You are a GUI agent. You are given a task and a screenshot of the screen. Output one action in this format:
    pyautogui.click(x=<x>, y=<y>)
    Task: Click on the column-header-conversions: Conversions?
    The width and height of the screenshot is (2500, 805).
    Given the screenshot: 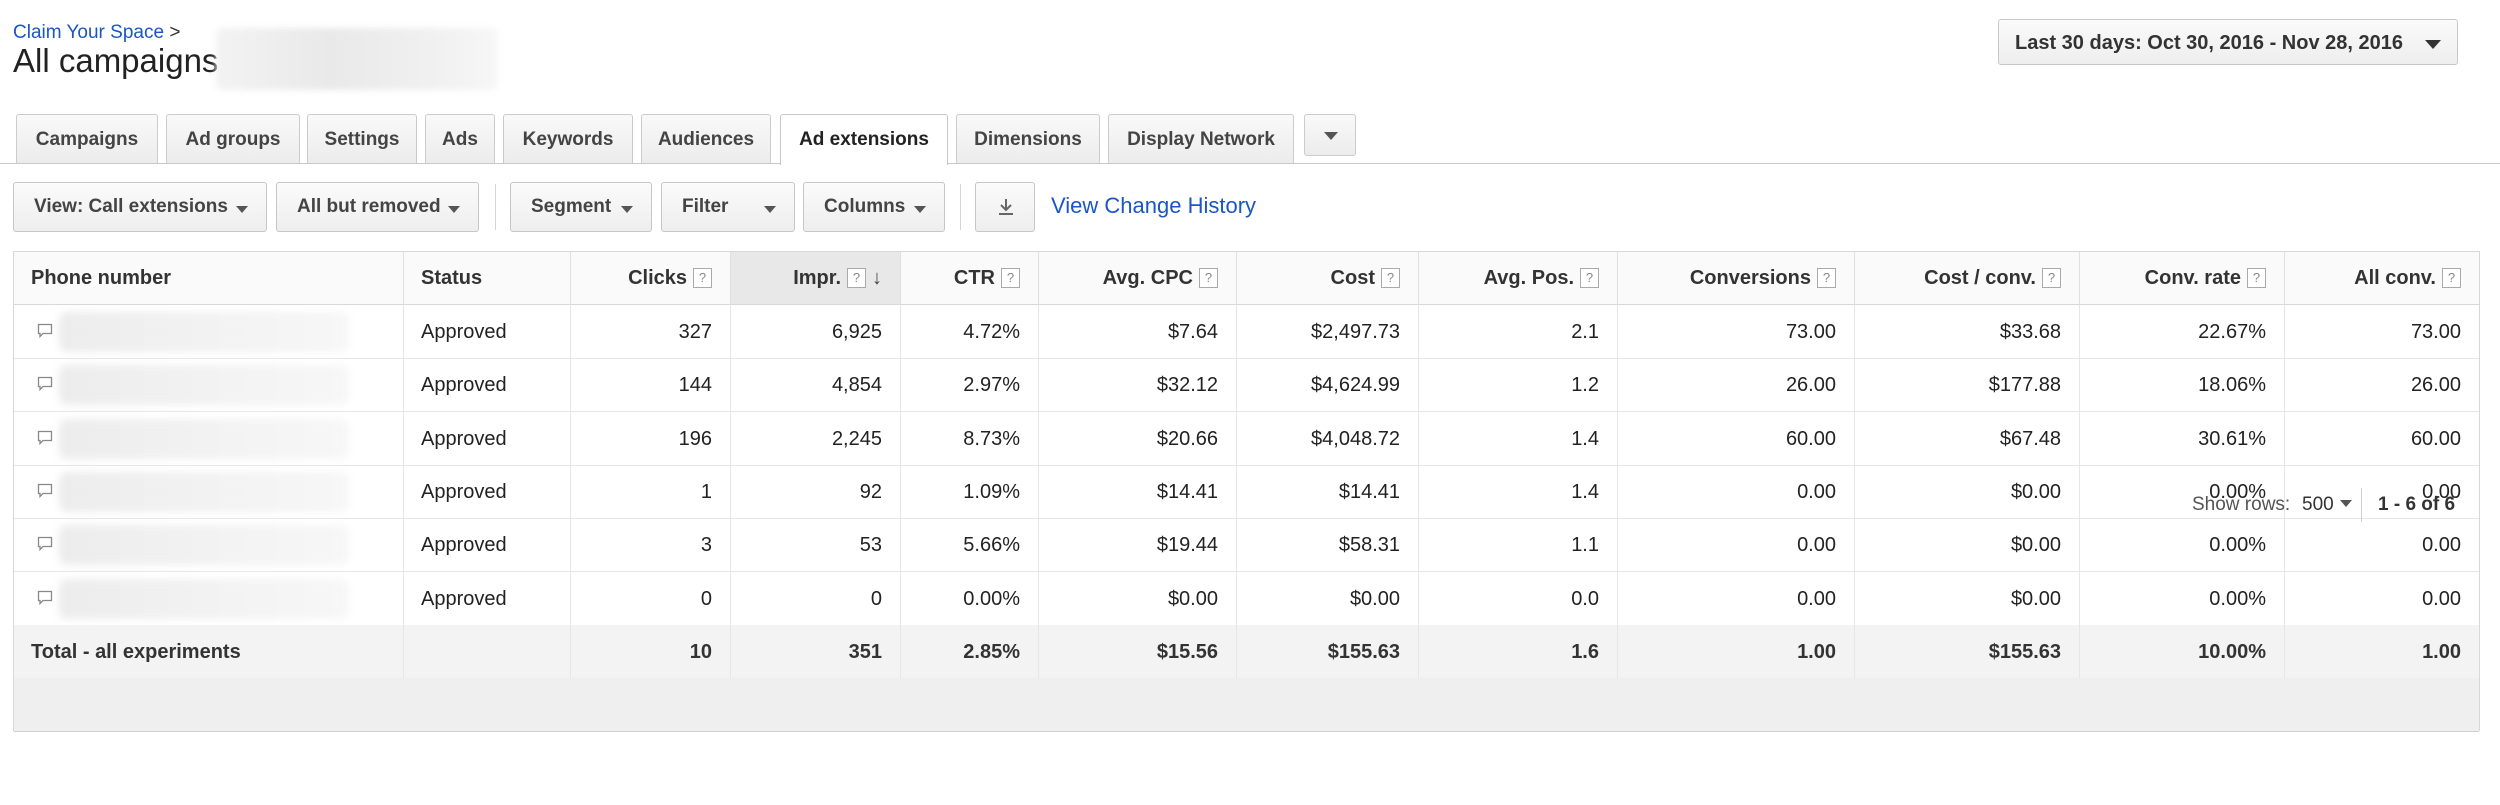 What is the action you would take?
    pyautogui.click(x=1736, y=278)
    